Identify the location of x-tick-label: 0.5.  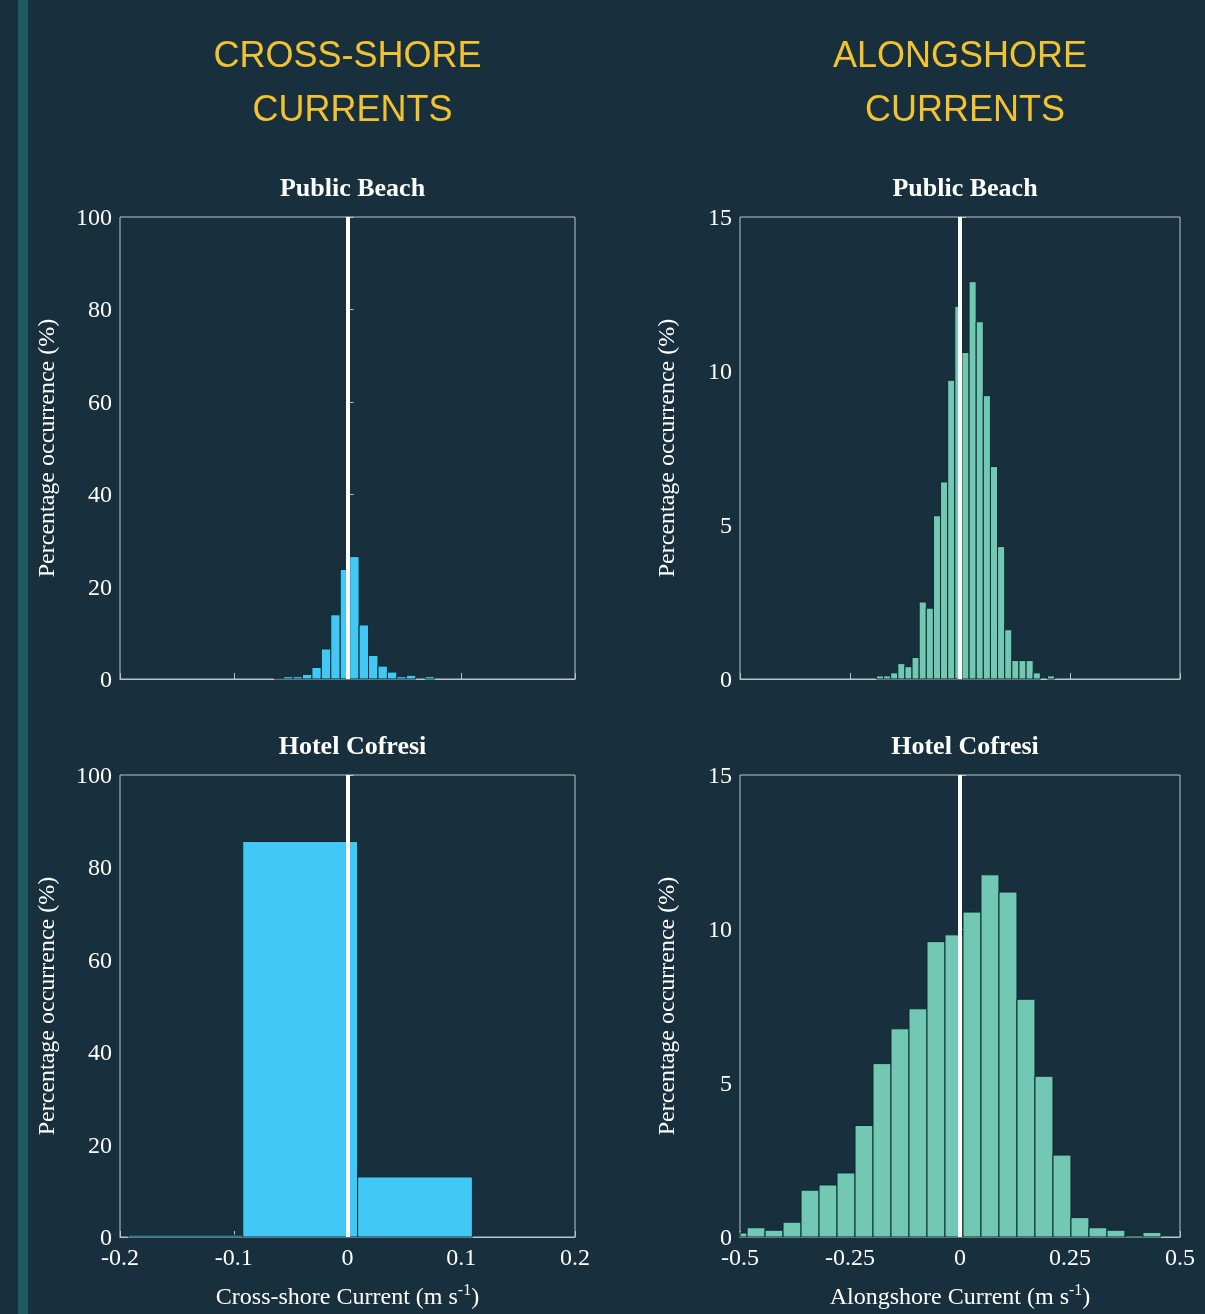
(1180, 1257).